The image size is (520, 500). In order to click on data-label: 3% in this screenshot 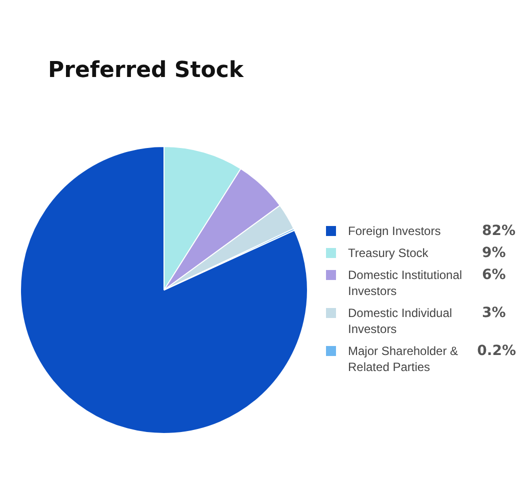, I will do `click(494, 313)`.